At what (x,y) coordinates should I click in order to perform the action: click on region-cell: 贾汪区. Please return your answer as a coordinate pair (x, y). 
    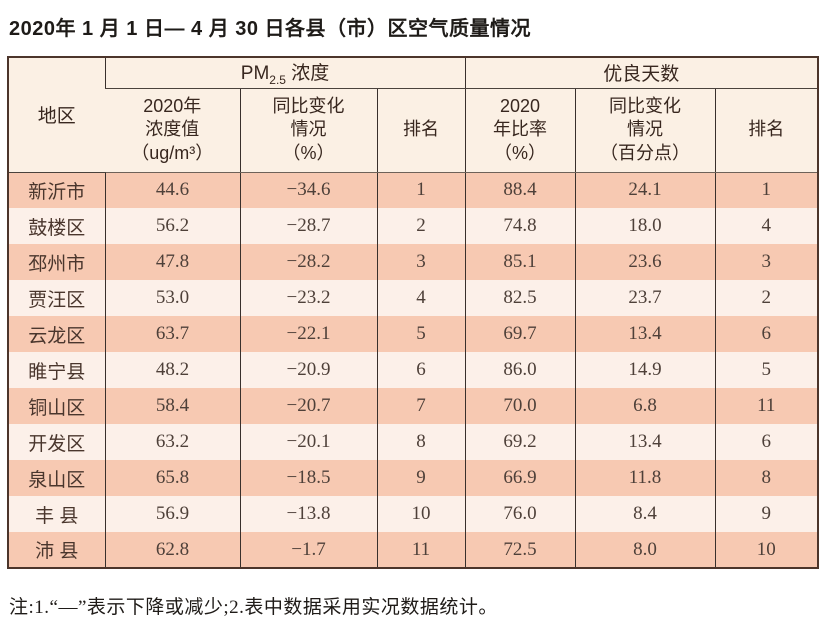
    Looking at the image, I should click on (56, 298).